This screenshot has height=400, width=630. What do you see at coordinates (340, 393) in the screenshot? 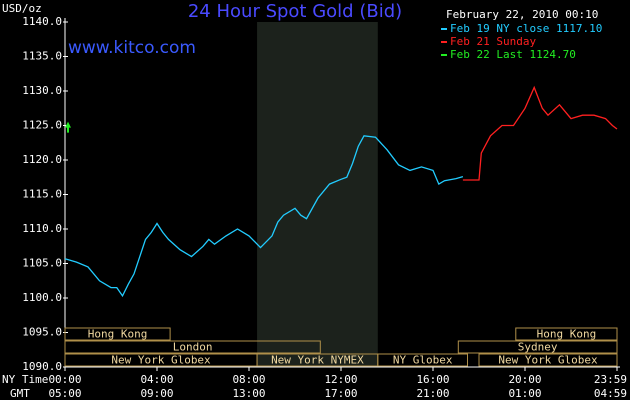
I see `x2-tick-label: 17:00` at bounding box center [340, 393].